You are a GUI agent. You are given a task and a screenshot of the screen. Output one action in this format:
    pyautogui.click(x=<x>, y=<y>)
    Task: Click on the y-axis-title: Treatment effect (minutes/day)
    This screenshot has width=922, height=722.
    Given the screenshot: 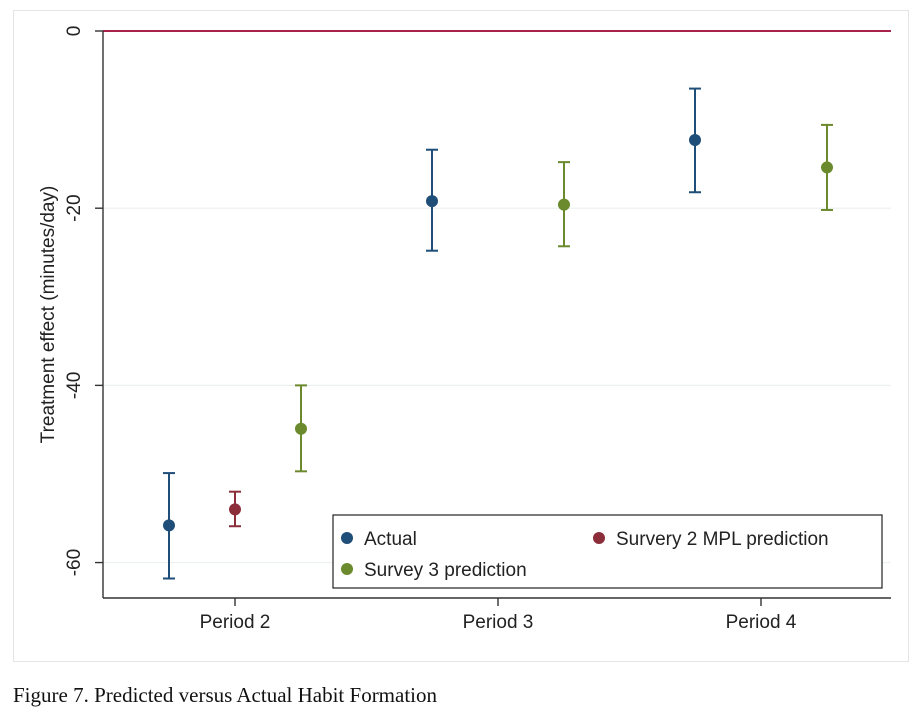 What is the action you would take?
    pyautogui.click(x=48, y=315)
    